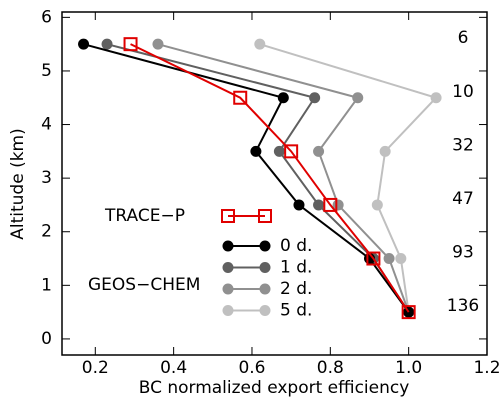  I want to click on legend-label: 1 d., so click(296, 268).